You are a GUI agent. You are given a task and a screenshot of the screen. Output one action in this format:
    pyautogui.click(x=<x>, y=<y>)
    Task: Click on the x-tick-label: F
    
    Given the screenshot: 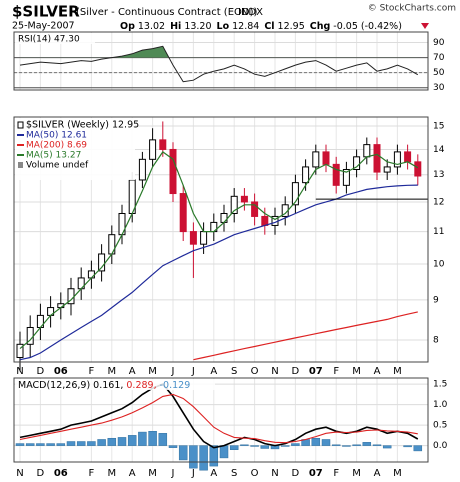 What is the action you would take?
    pyautogui.click(x=92, y=371)
    